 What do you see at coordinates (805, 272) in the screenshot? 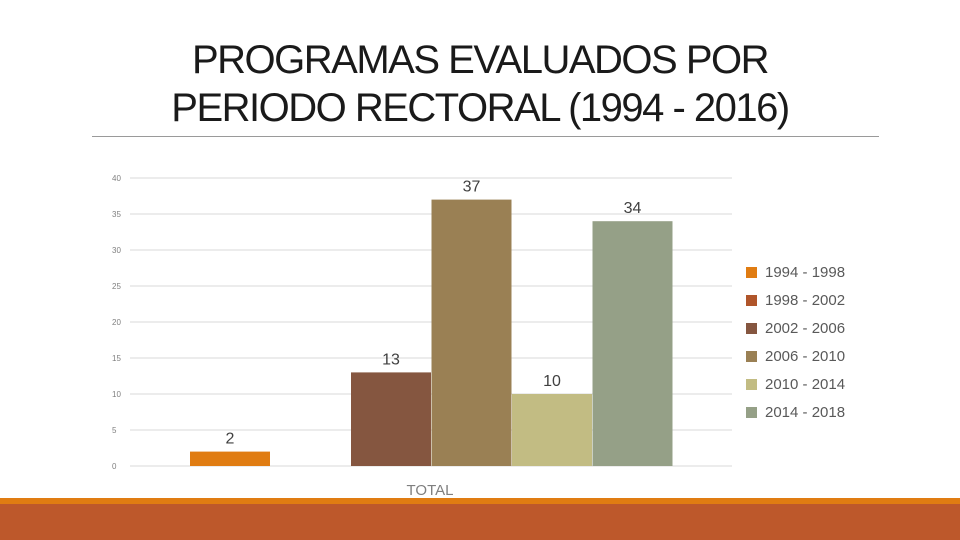
I see `legend-label: 1994 - 1998` at bounding box center [805, 272].